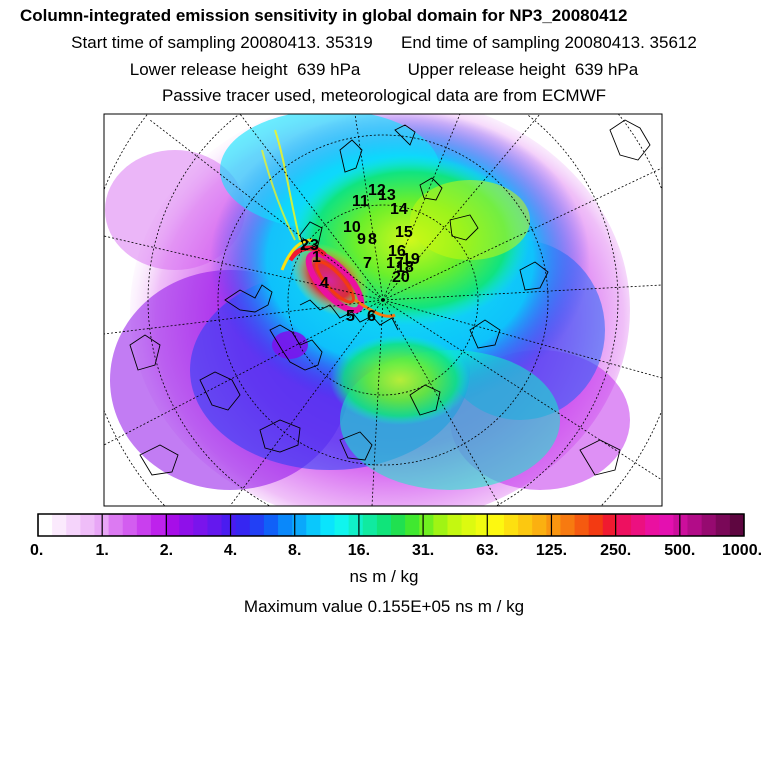 The width and height of the screenshot is (768, 768). What do you see at coordinates (405, 267) in the screenshot?
I see `trajectory-label: 18` at bounding box center [405, 267].